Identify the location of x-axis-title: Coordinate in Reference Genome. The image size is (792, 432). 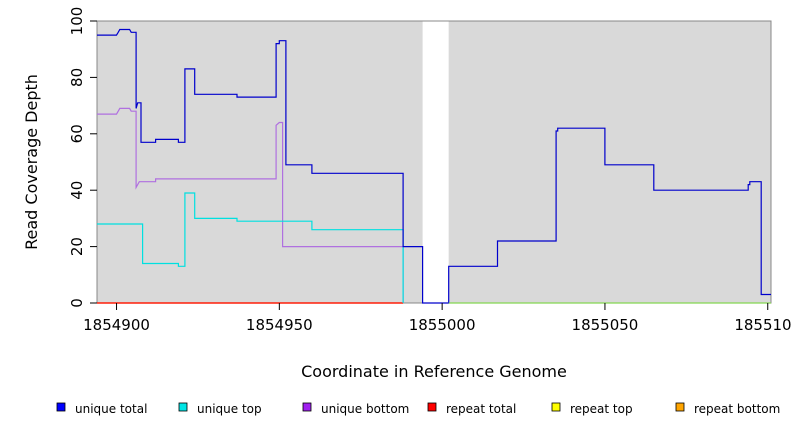
(434, 371).